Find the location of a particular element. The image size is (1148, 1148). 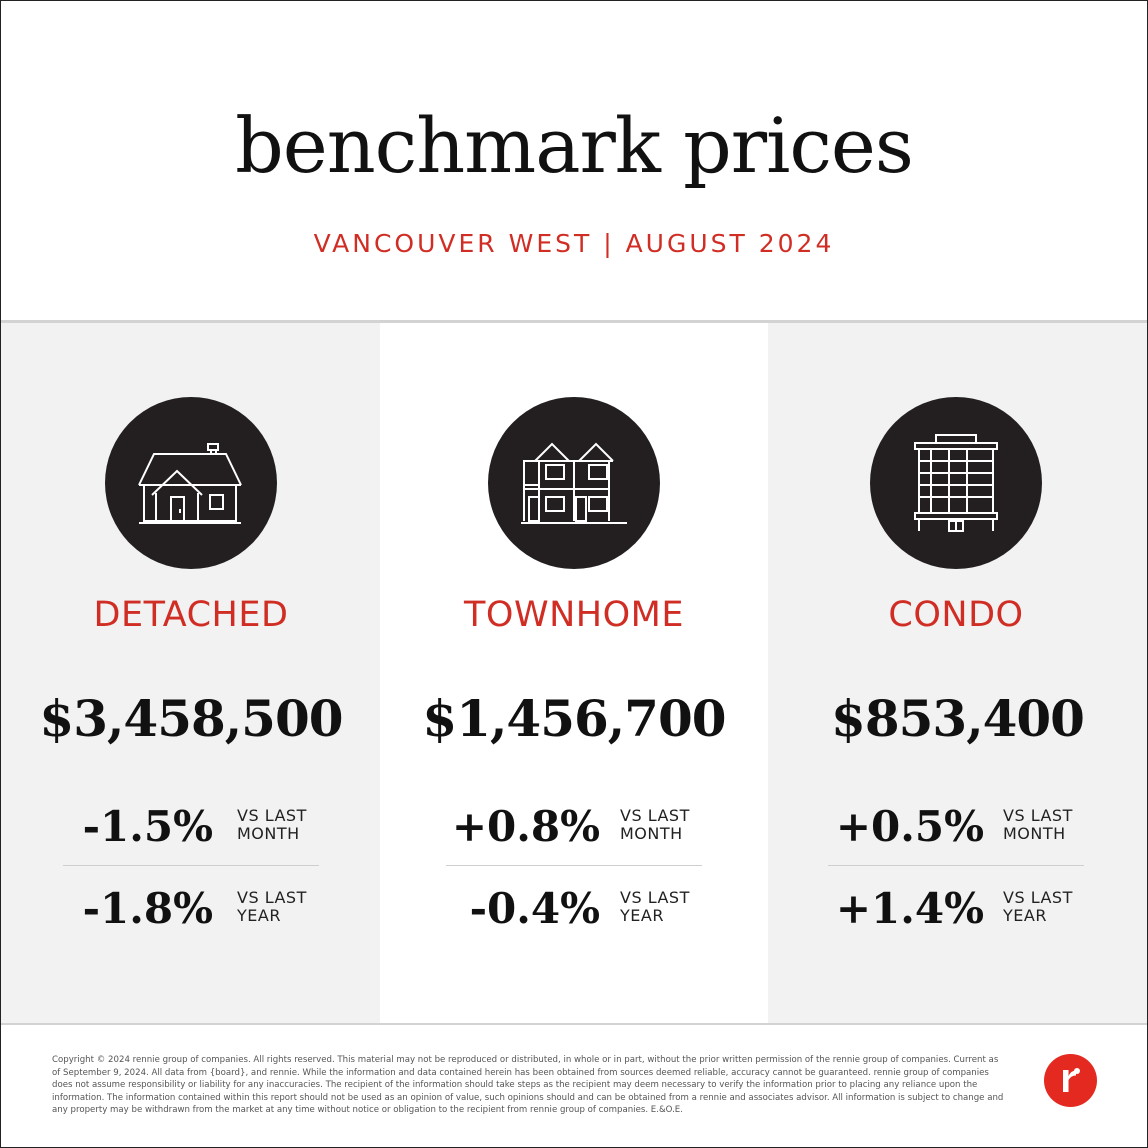

year-change-stat: -0.4% VS LAST YEAR is located at coordinates (574, 913).